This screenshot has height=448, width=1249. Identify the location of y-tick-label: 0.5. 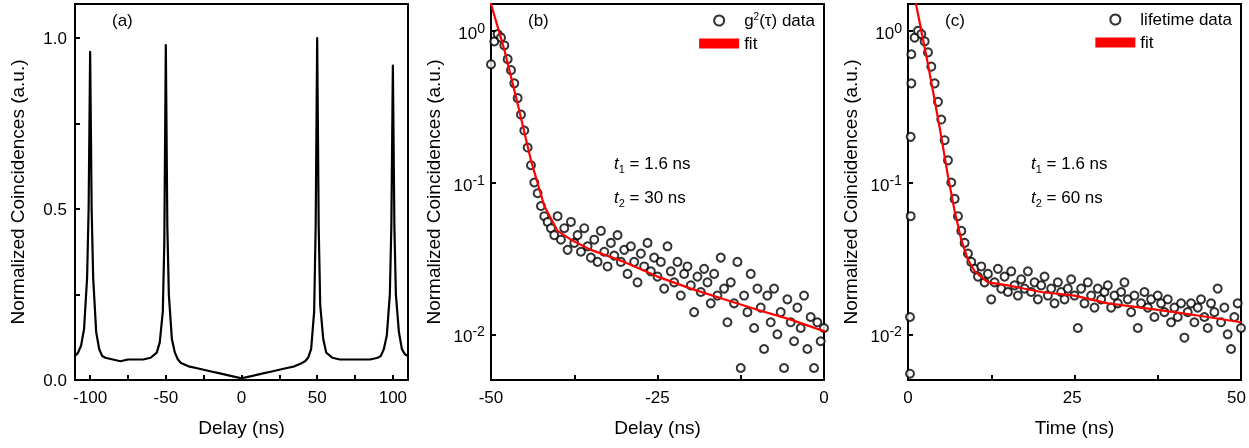
(55, 209).